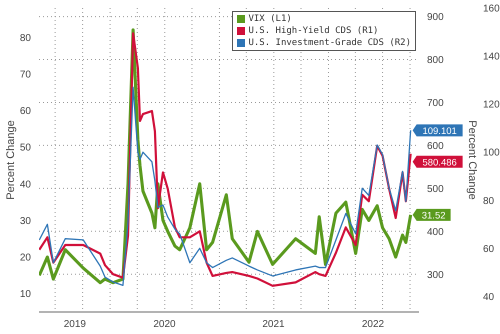 The width and height of the screenshot is (500, 334). I want to click on legend-label: VIX (L1), so click(270, 19).